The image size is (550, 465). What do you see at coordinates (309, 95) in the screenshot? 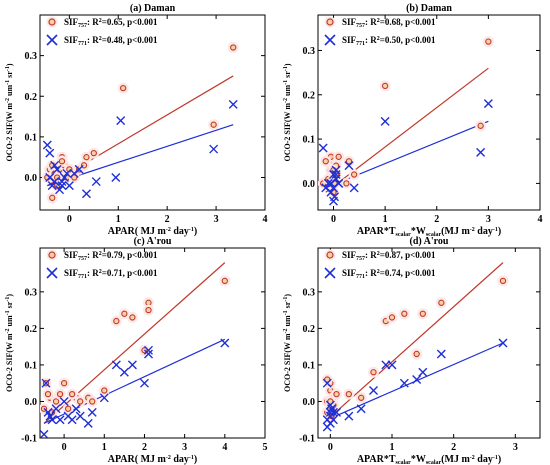
I see `y-tick-label: 0.2` at bounding box center [309, 95].